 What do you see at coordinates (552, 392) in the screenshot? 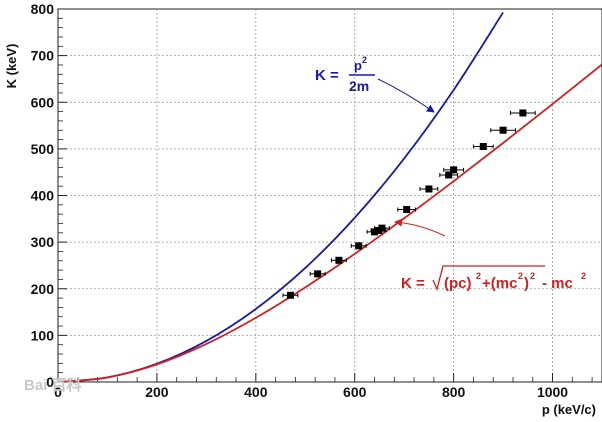
I see `x-tick-label: 1000` at bounding box center [552, 392].